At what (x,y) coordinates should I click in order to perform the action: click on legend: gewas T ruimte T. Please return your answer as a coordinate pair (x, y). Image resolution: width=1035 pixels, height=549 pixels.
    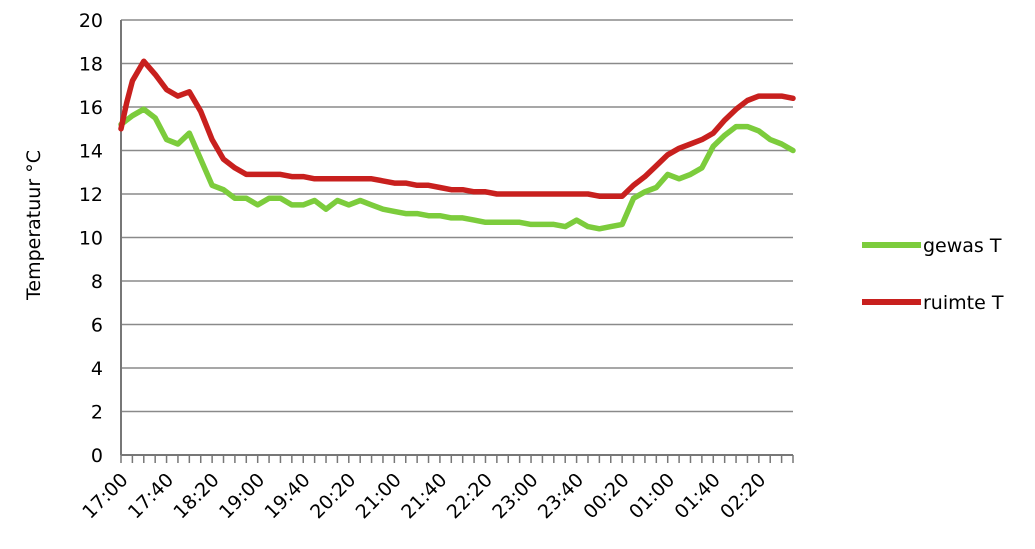
    Looking at the image, I should click on (933, 274).